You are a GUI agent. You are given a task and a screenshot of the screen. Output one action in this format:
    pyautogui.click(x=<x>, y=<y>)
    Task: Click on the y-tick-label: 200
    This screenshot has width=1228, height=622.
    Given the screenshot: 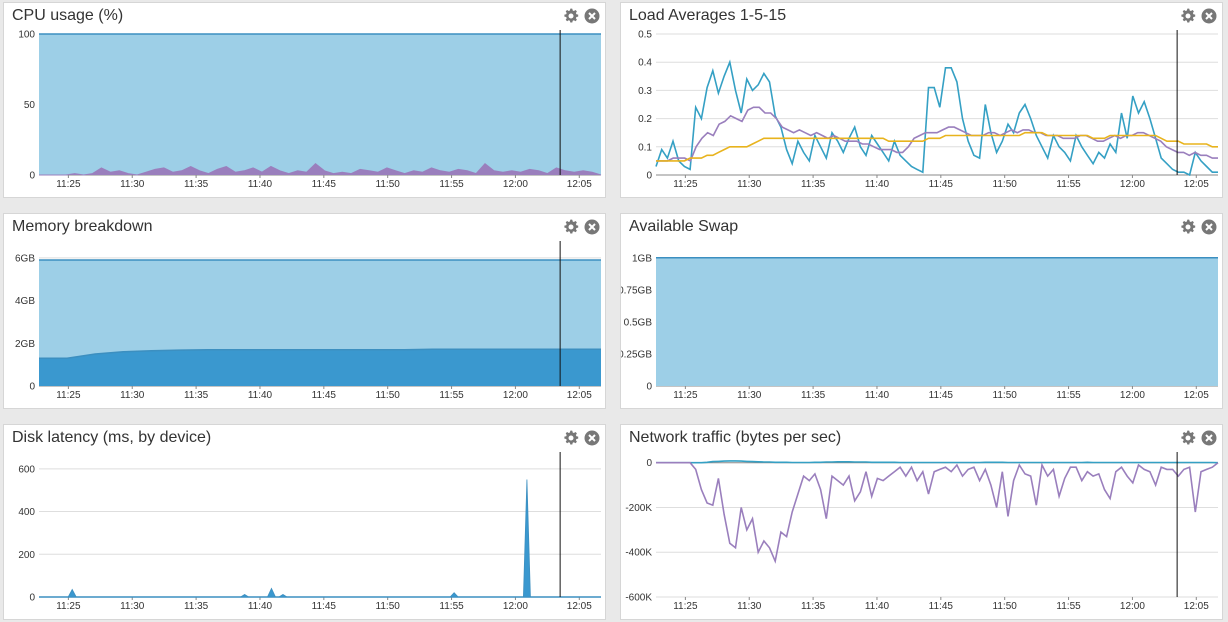 What is the action you would take?
    pyautogui.click(x=26, y=555)
    